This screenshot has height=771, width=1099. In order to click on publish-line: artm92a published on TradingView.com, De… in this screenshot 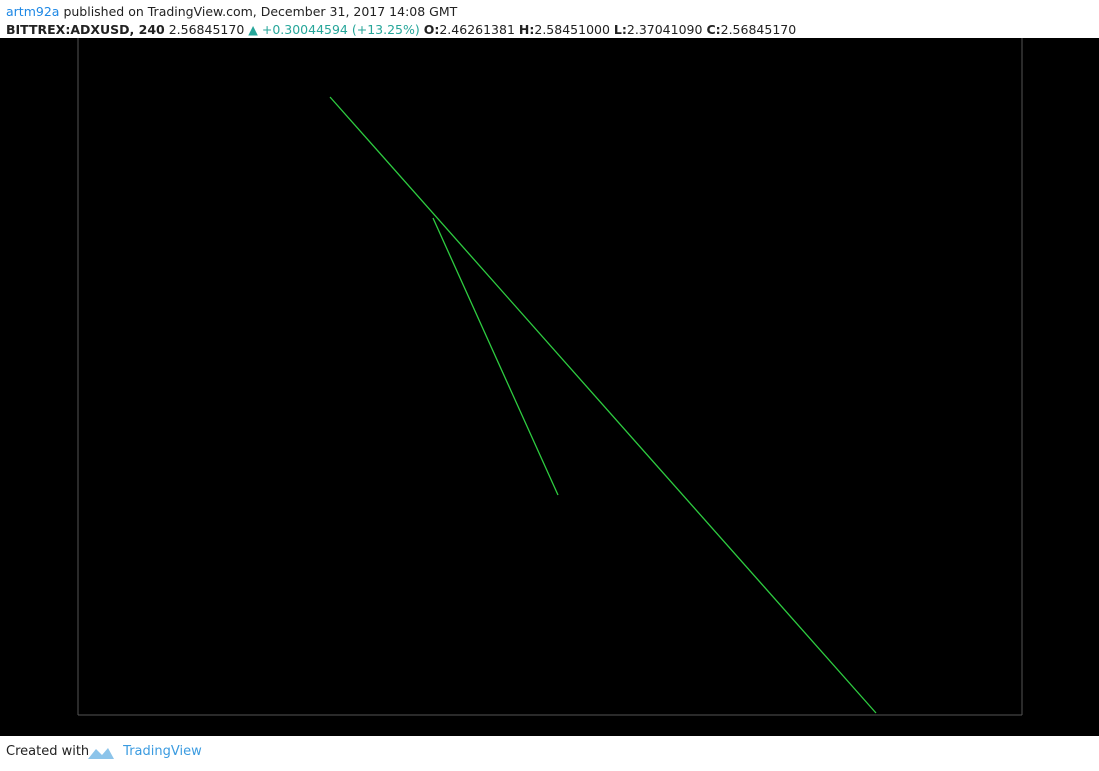, I will do `click(231, 11)`.